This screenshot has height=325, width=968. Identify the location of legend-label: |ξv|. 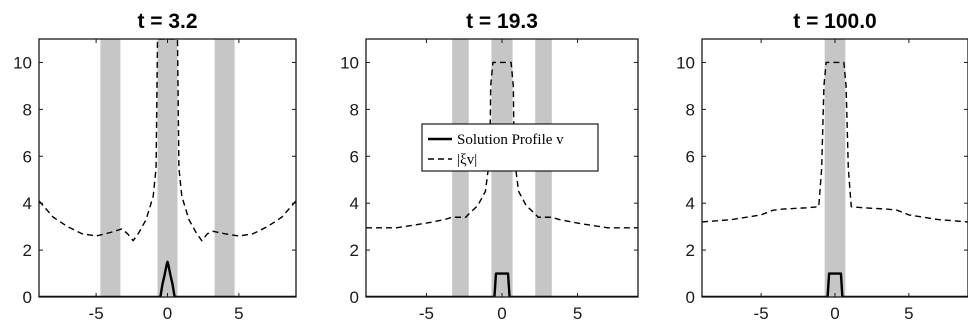
(467, 160).